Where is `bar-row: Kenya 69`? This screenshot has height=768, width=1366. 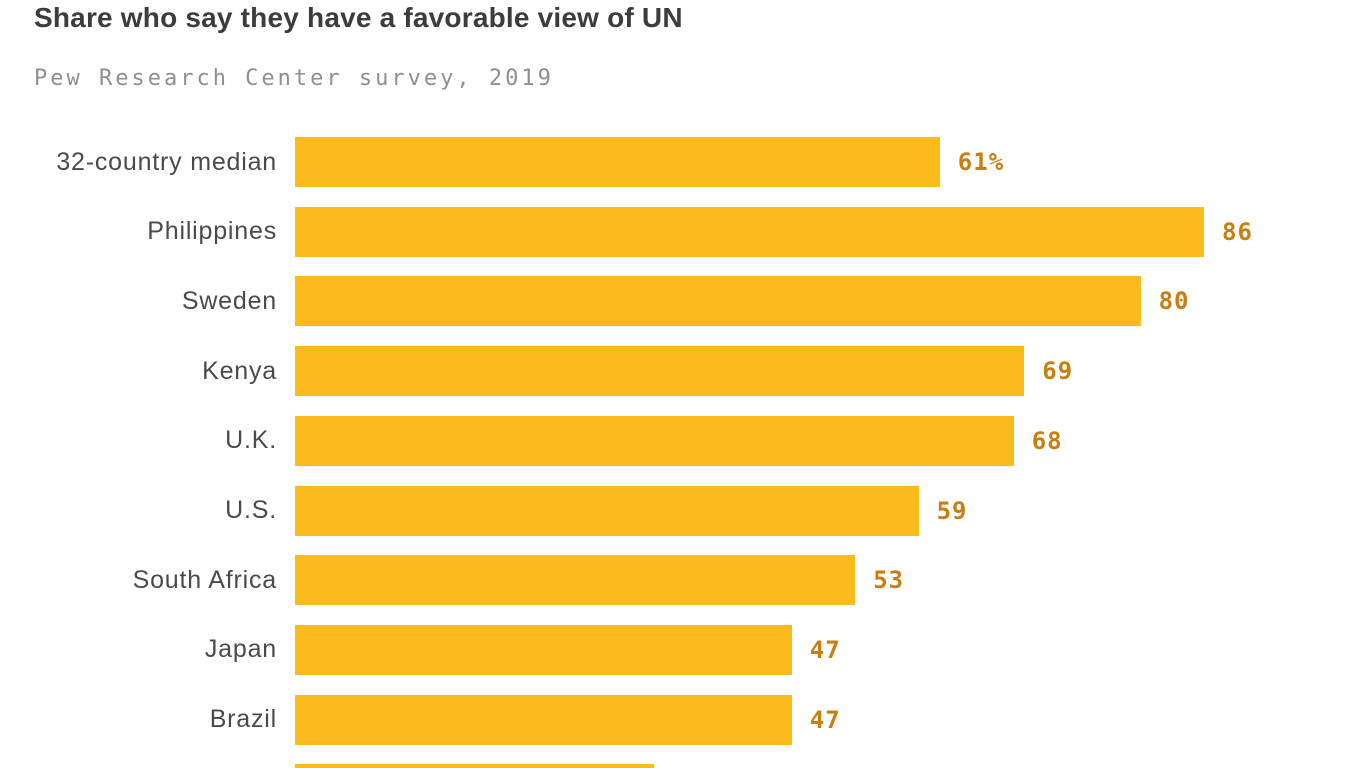 bar-row: Kenya 69 is located at coordinates (537, 371).